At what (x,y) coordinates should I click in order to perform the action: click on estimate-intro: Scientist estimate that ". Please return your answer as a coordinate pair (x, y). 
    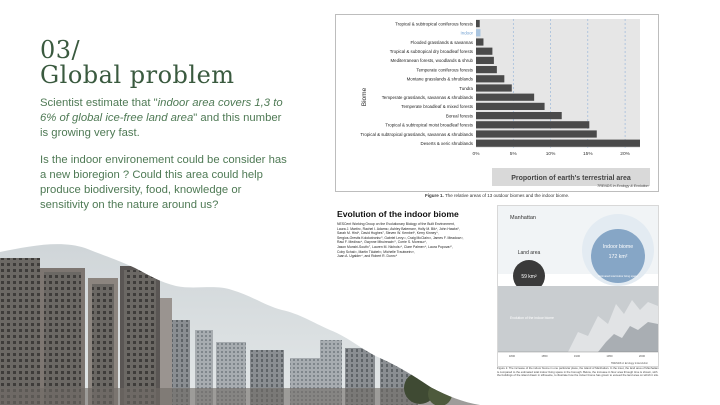
    Looking at the image, I should click on (99, 103).